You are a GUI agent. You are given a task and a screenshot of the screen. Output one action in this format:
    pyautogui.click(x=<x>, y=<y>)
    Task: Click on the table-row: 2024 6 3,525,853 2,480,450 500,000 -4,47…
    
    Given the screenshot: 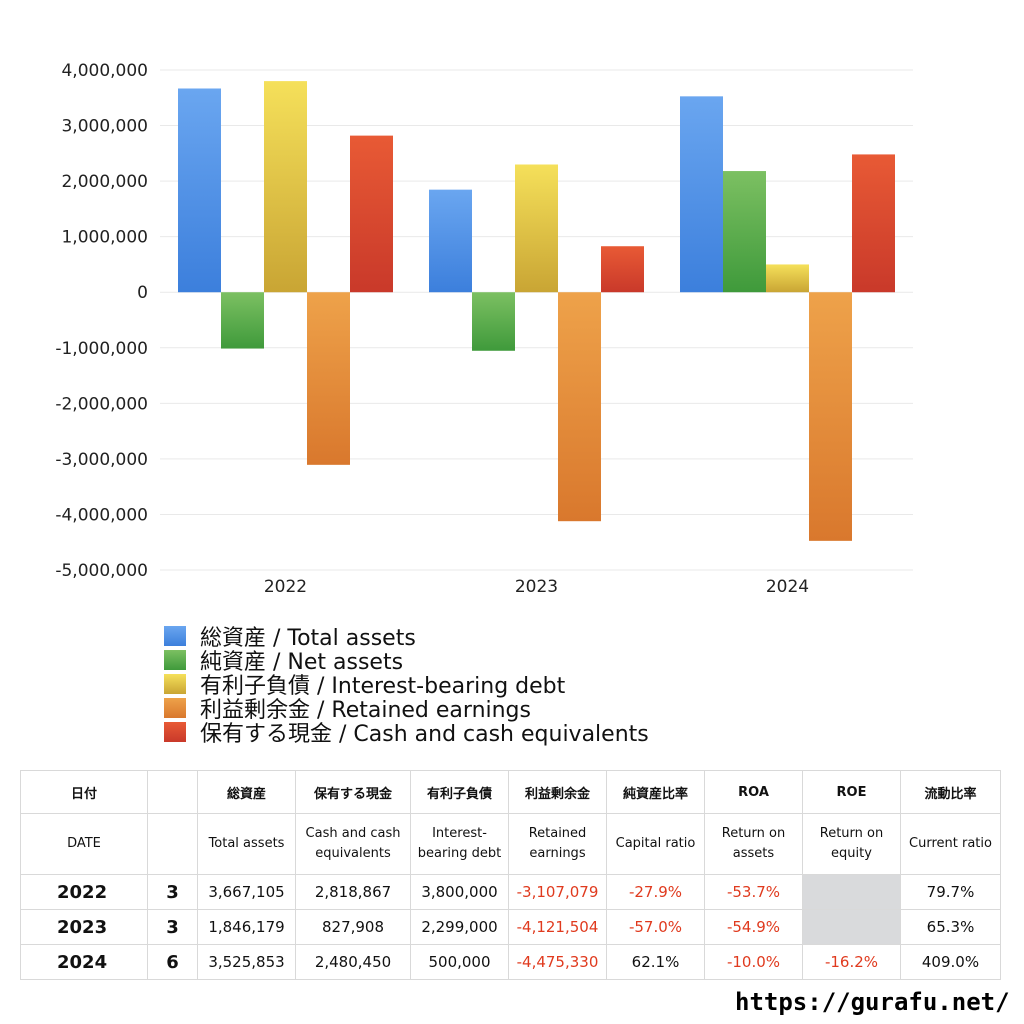 What is the action you would take?
    pyautogui.click(x=510, y=962)
    